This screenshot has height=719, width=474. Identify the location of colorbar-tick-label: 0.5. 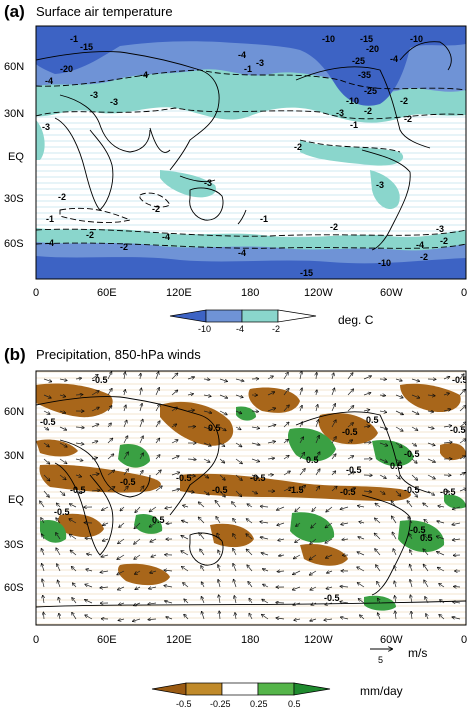
(294, 704).